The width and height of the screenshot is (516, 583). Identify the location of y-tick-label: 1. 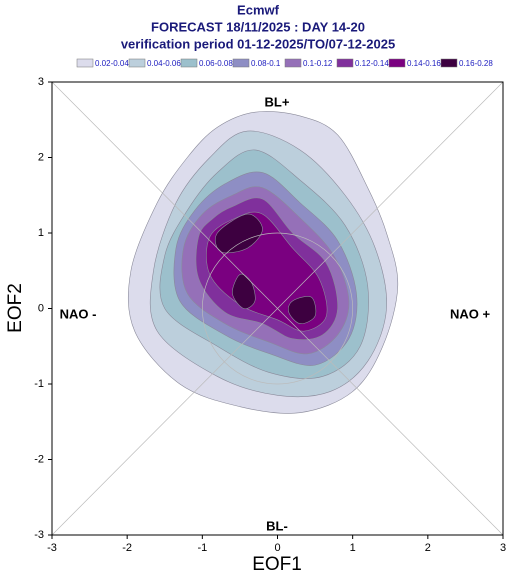
(41, 233).